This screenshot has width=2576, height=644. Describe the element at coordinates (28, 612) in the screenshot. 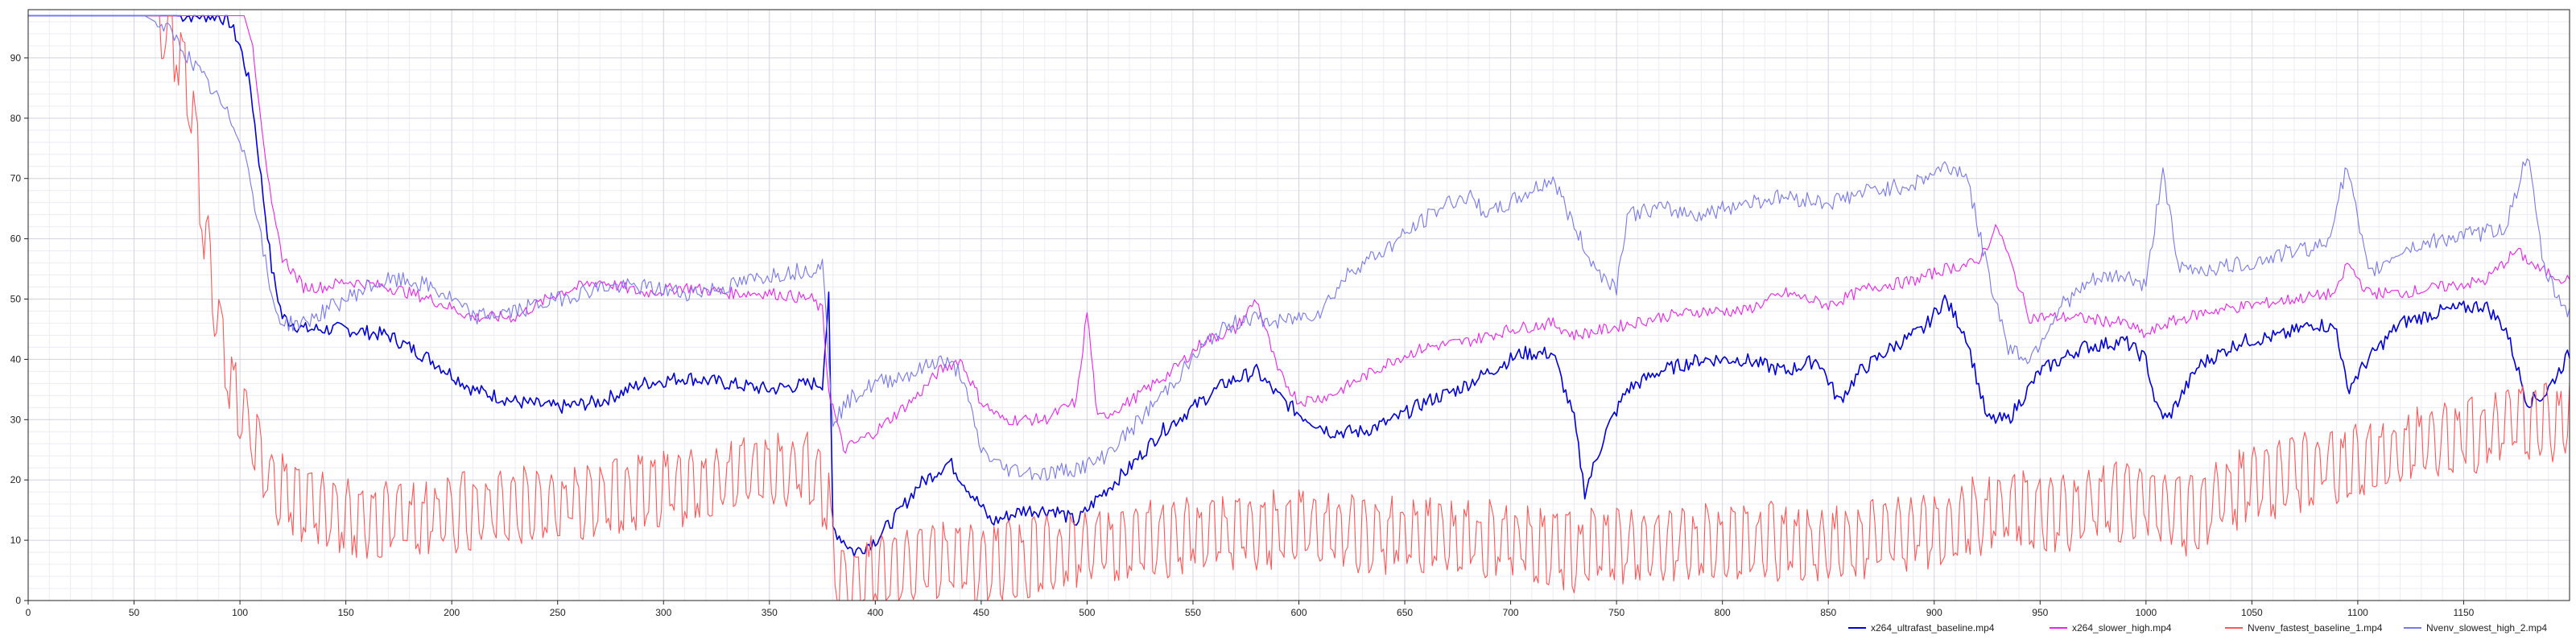

I see `x-tick-label: 0` at that location.